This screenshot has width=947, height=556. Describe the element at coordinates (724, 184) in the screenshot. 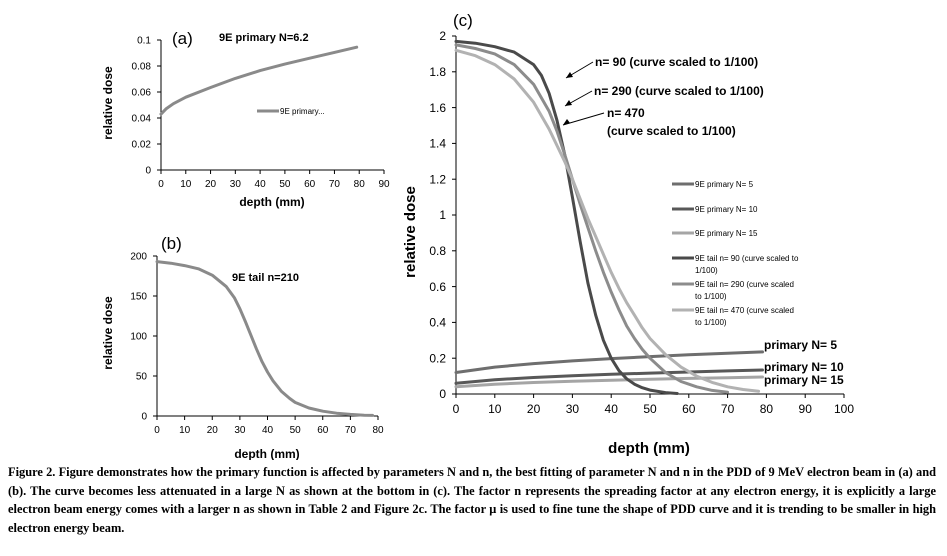

I see `legend-label-primary-n5: 9E primary N= 5` at that location.